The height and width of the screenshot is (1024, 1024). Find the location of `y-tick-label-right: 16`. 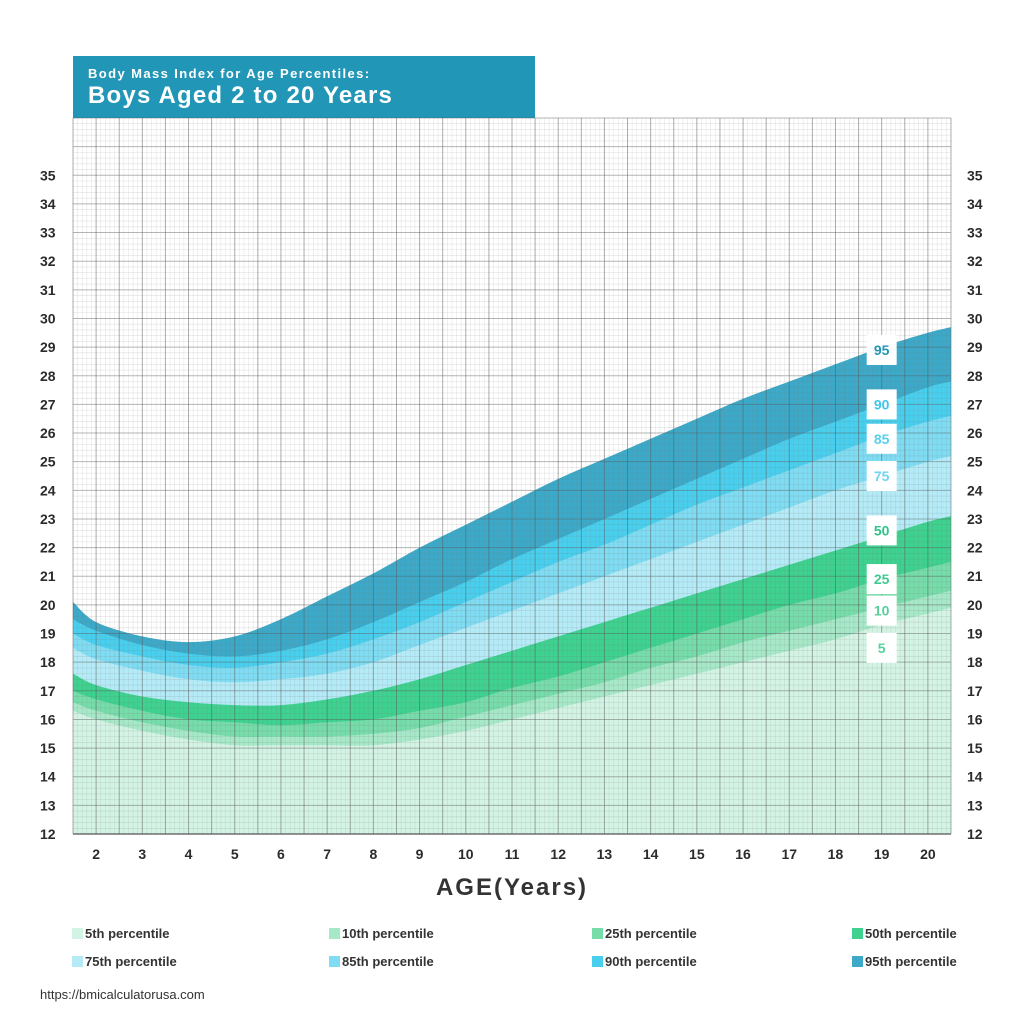

y-tick-label-right: 16 is located at coordinates (975, 719).